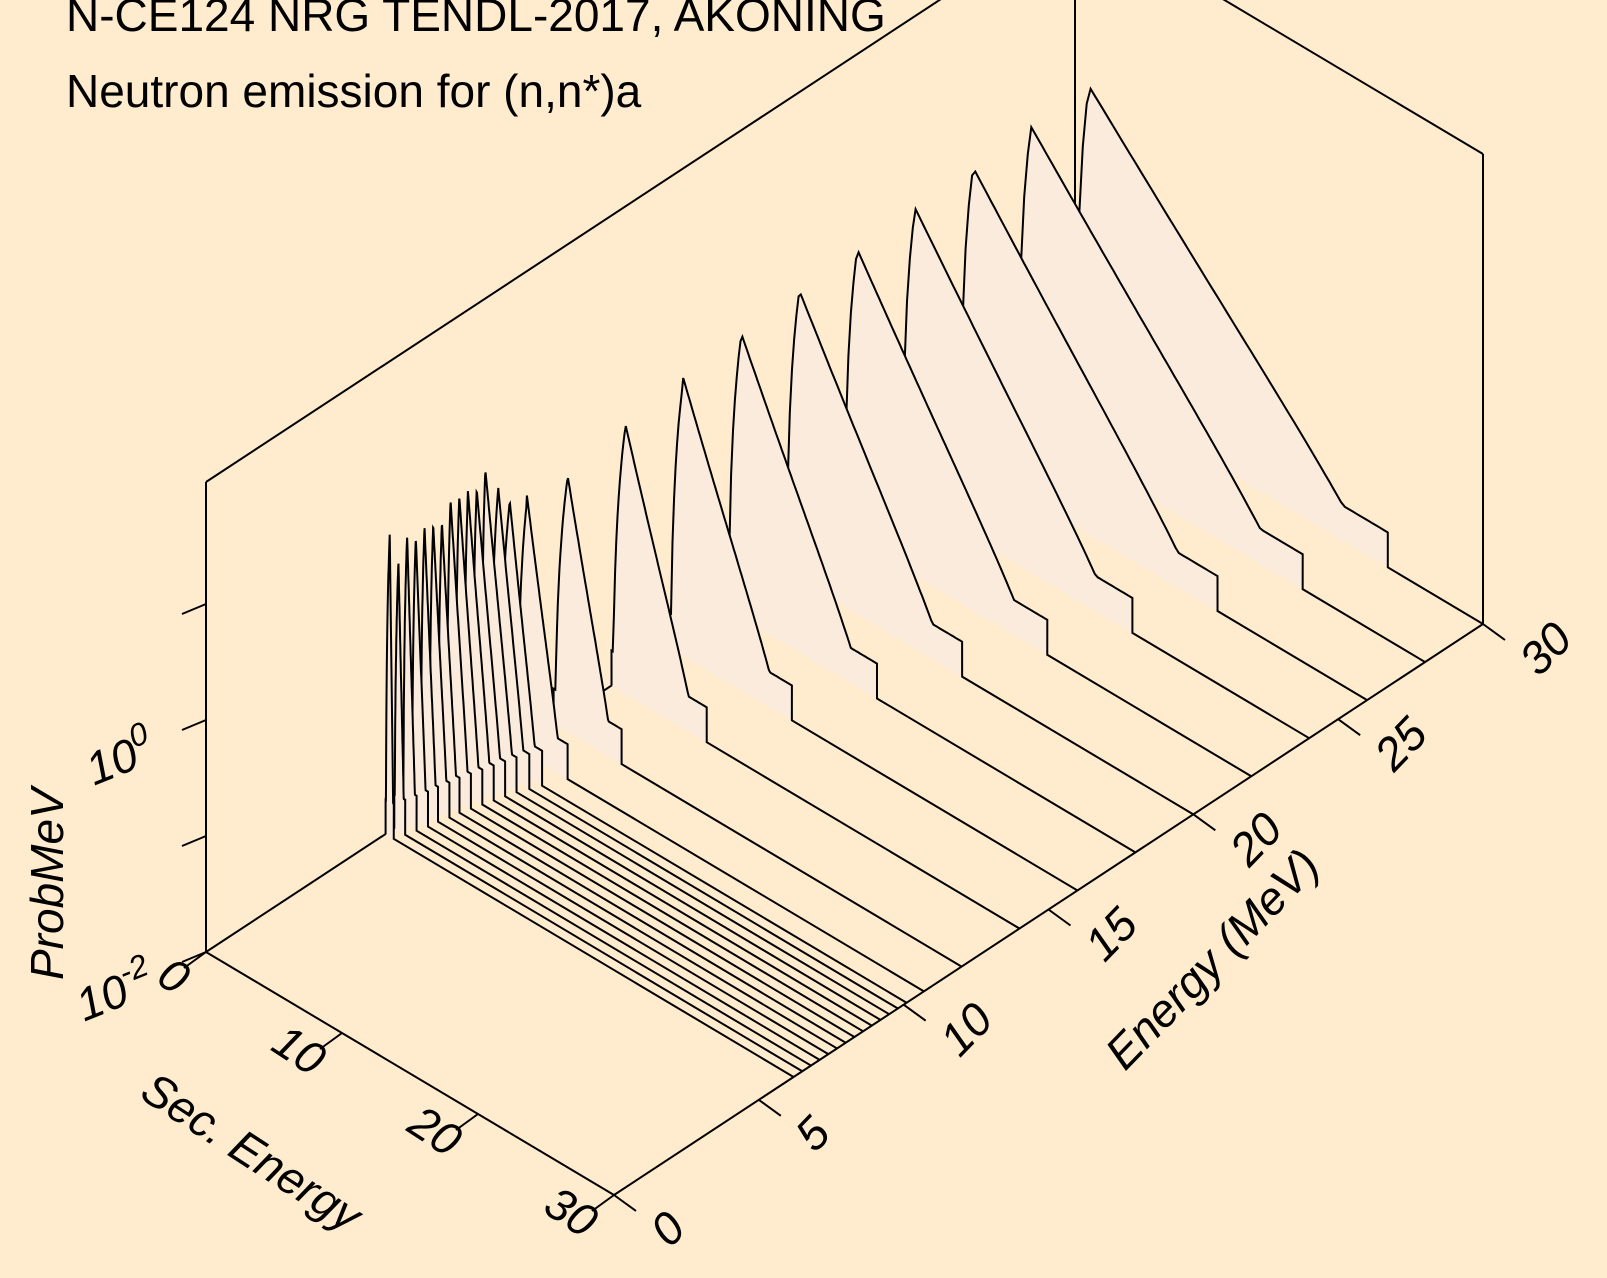 Image resolution: width=1607 pixels, height=1278 pixels. What do you see at coordinates (812, 1133) in the screenshot?
I see `y-tick-label: 5` at bounding box center [812, 1133].